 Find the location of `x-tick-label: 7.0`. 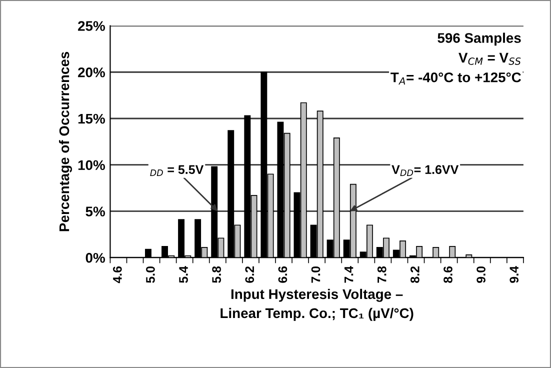

x-tick-label: 7.0 is located at coordinates (315, 274).